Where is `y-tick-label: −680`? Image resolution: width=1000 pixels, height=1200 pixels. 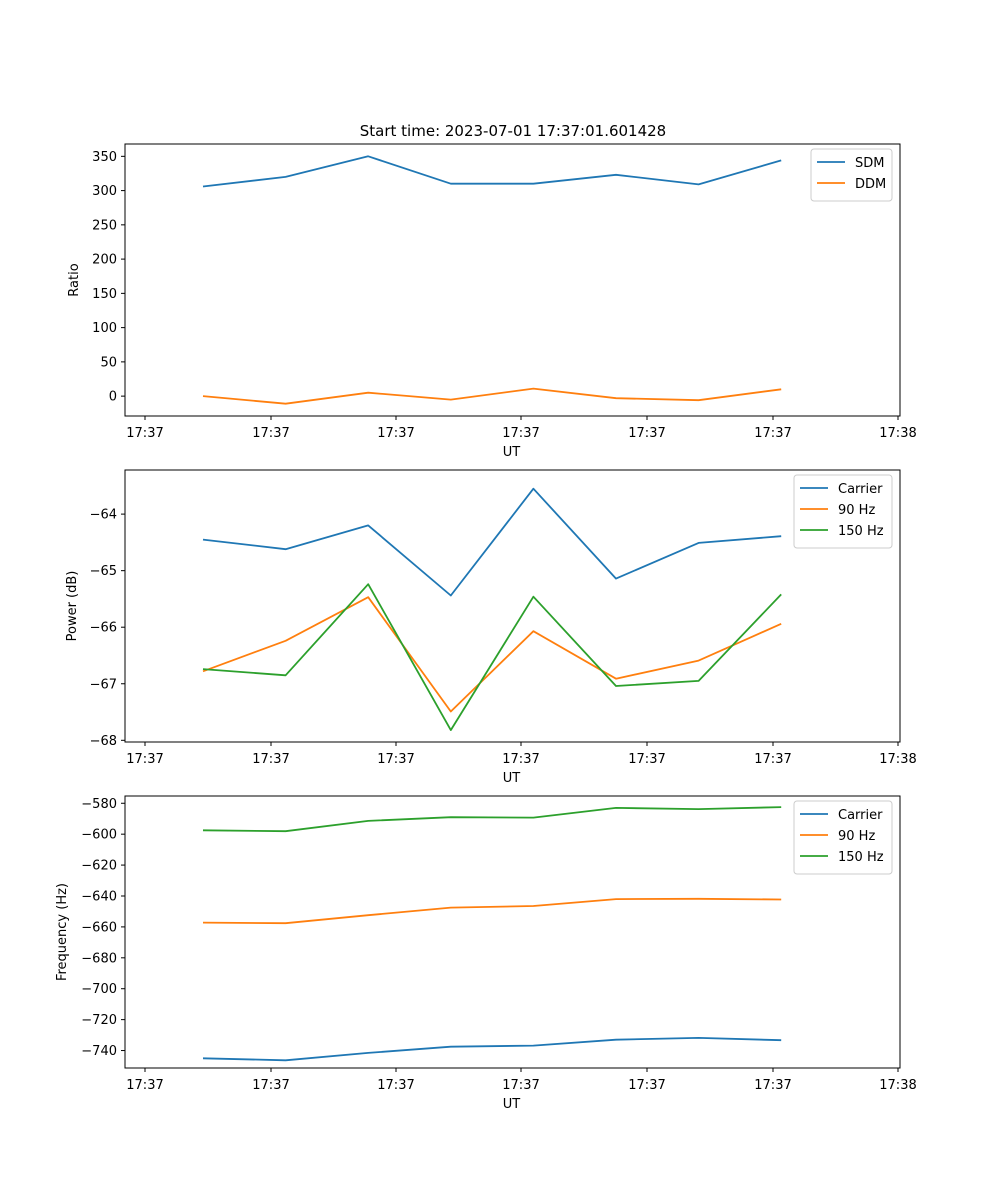
y-tick-label: −680 is located at coordinates (99, 958).